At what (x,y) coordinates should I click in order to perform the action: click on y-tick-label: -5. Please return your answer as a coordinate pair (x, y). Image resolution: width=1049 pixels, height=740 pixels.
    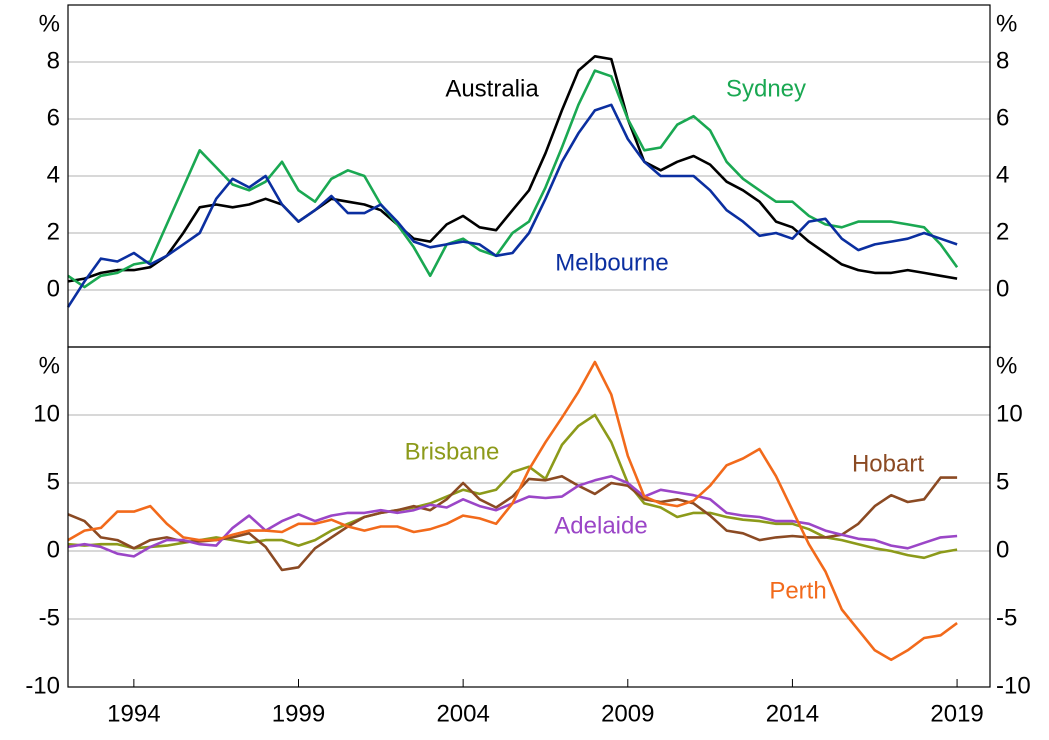
    Looking at the image, I should click on (49, 617).